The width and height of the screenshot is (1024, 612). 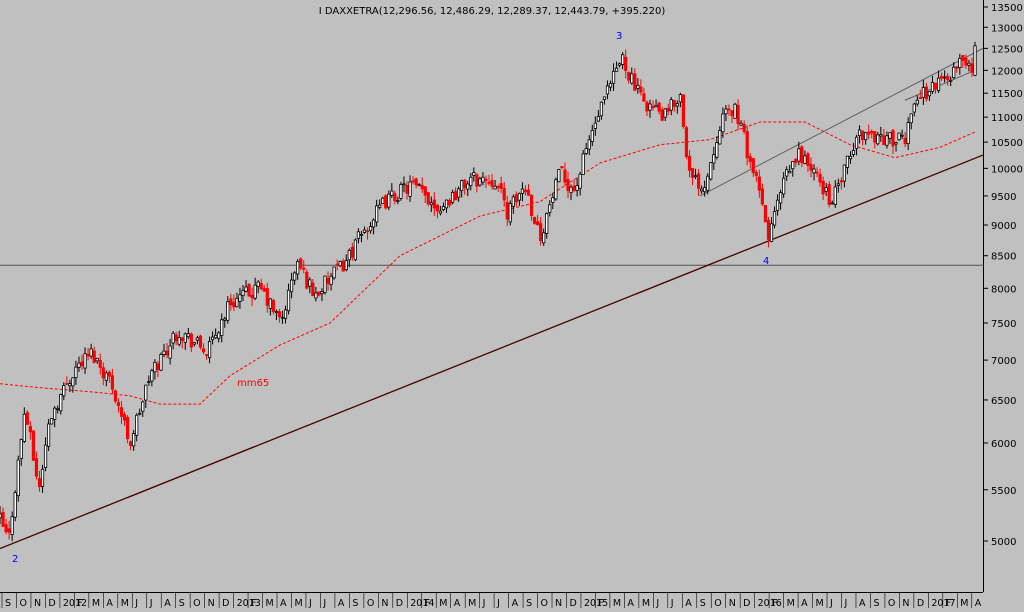 What do you see at coordinates (1003, 324) in the screenshot?
I see `y-tick-label: 7500` at bounding box center [1003, 324].